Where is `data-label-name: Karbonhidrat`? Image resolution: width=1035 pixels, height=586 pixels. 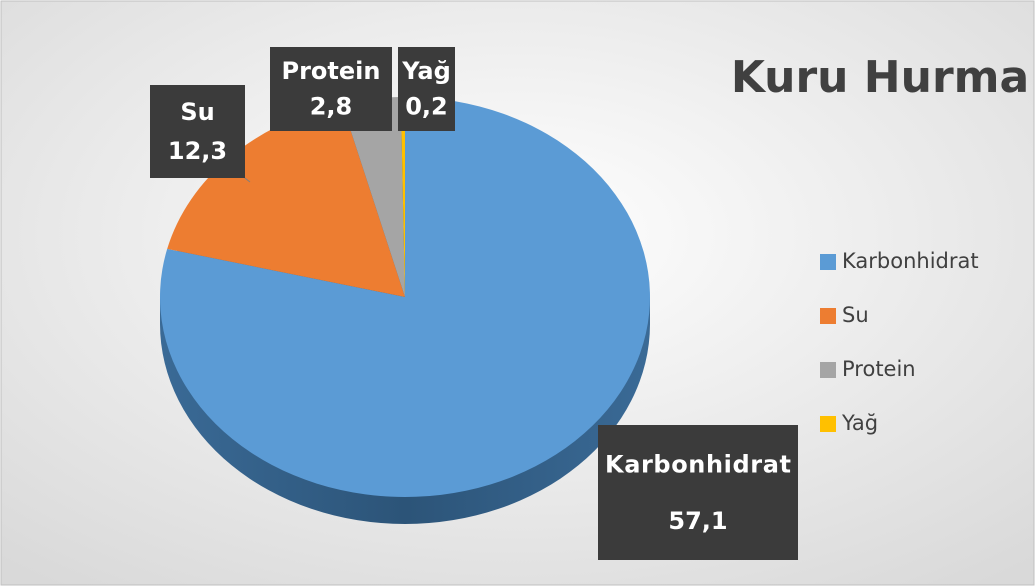
data-label-name: Karbonhidrat is located at coordinates (698, 465).